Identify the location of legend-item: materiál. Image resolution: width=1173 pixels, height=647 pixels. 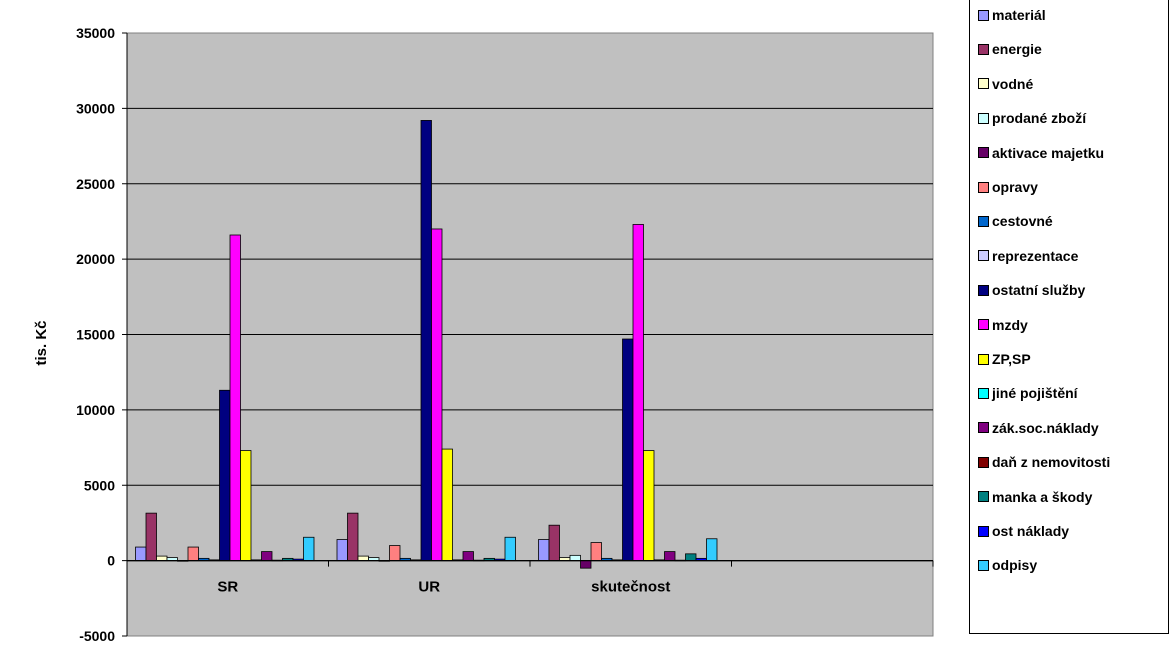
(1012, 15).